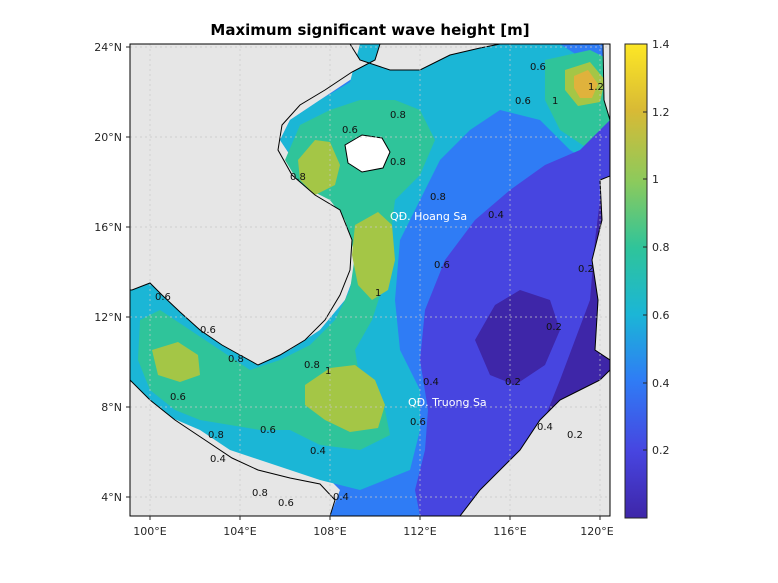 The height and width of the screenshot is (583, 778). I want to click on contour-label: 1.2, so click(596, 87).